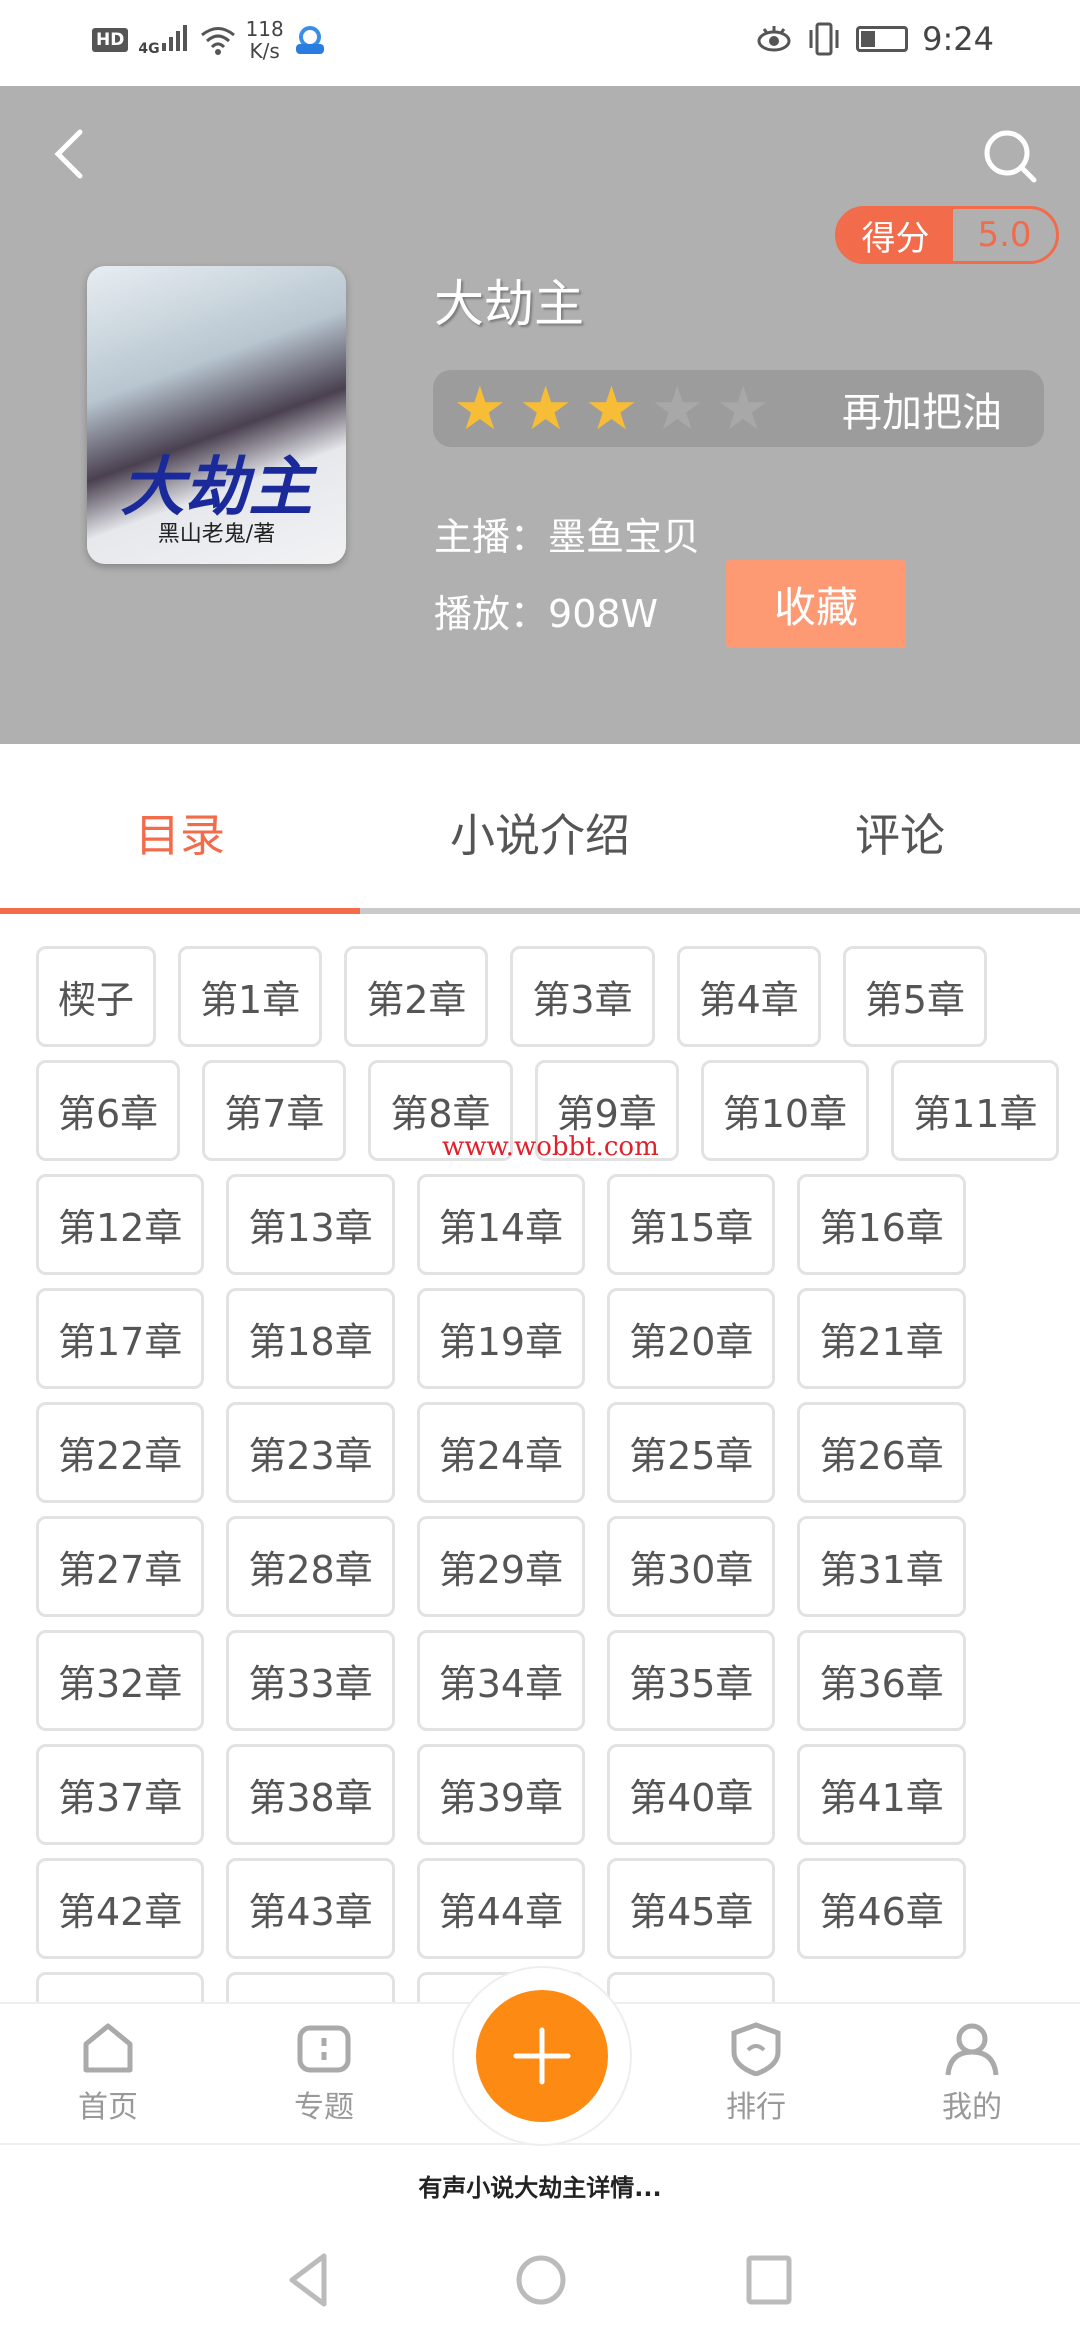 The height and width of the screenshot is (2340, 1080). What do you see at coordinates (72, 154) in the screenshot?
I see `back-icon` at bounding box center [72, 154].